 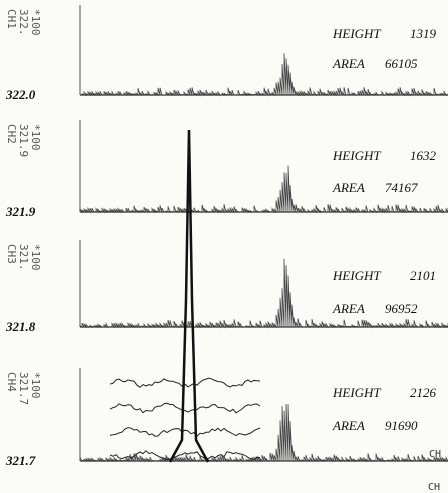 I want to click on channel-label: 321.9, so click(x=23, y=140).